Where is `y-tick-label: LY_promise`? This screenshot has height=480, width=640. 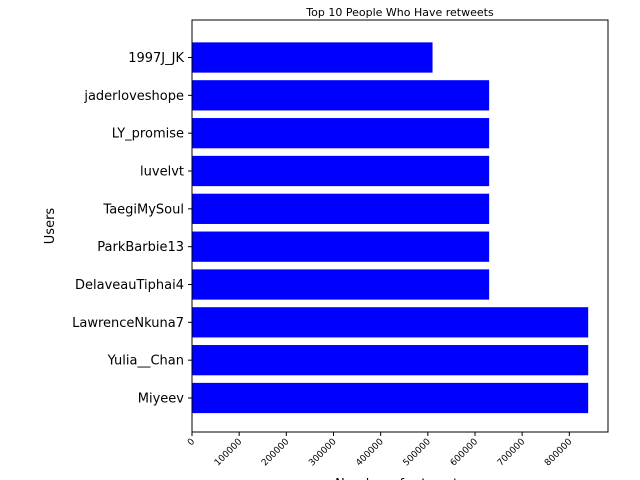 y-tick-label: LY_promise is located at coordinates (148, 134).